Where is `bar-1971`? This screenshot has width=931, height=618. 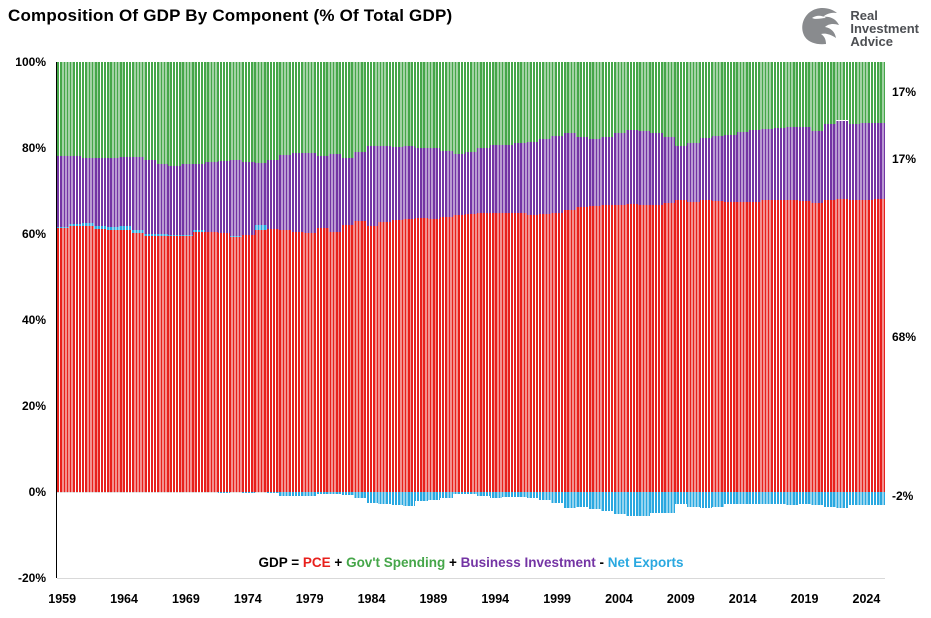 bar-1971 is located at coordinates (211, 320).